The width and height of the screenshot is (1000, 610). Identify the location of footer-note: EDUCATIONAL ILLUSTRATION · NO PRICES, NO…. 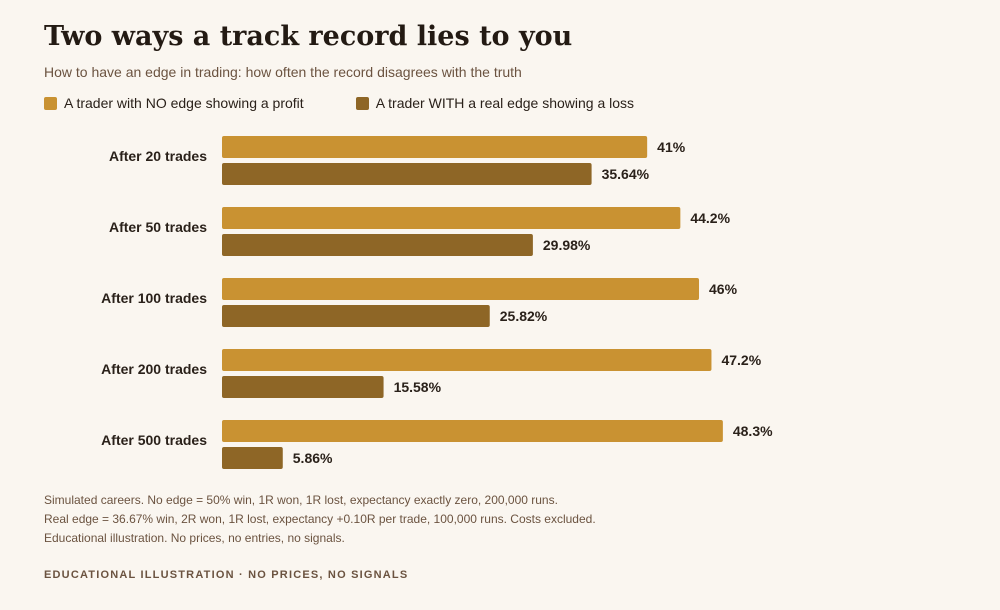
(226, 575).